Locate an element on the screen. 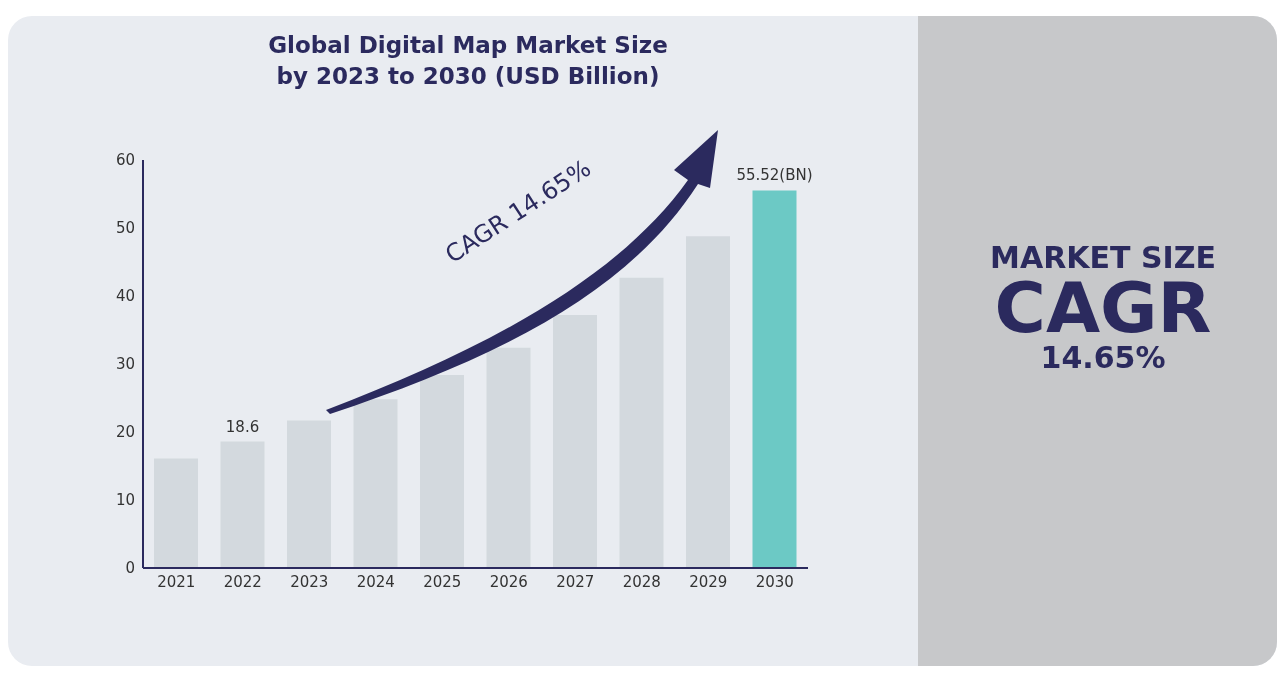  y-tick-label: 0 is located at coordinates (130, 568).